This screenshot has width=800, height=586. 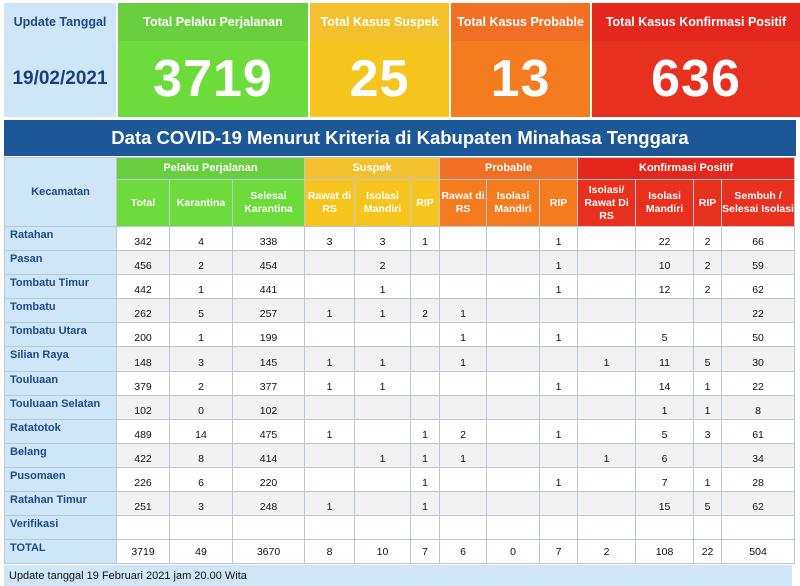 What do you see at coordinates (758, 479) in the screenshot?
I see `table-cell: 28` at bounding box center [758, 479].